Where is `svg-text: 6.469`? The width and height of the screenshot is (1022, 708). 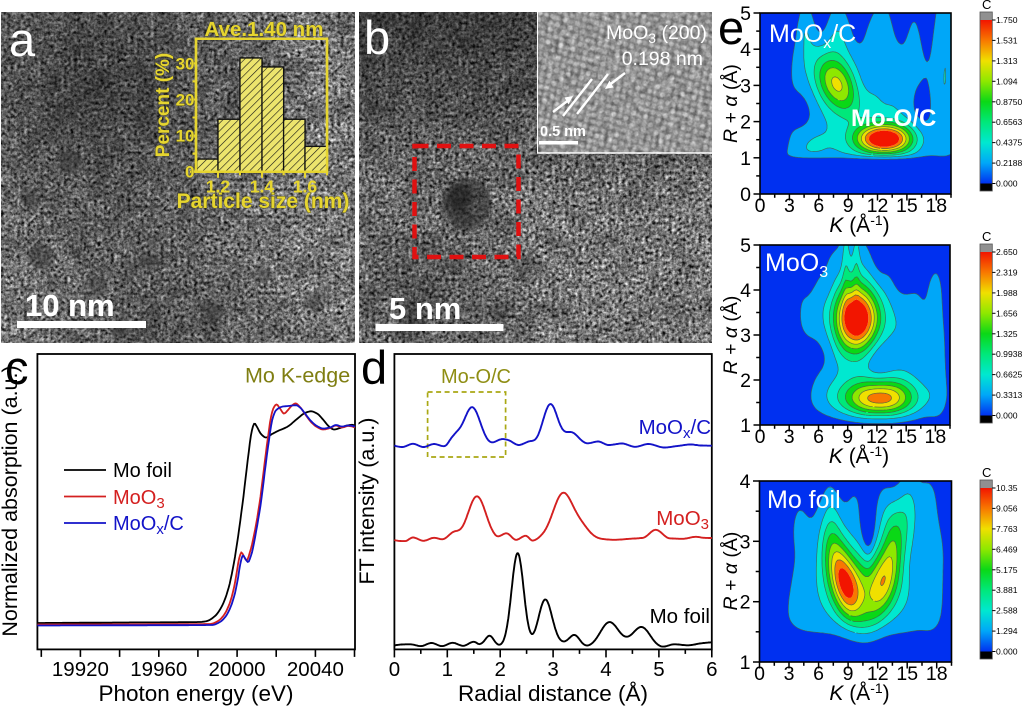 svg-text: 6.469 is located at coordinates (1007, 549).